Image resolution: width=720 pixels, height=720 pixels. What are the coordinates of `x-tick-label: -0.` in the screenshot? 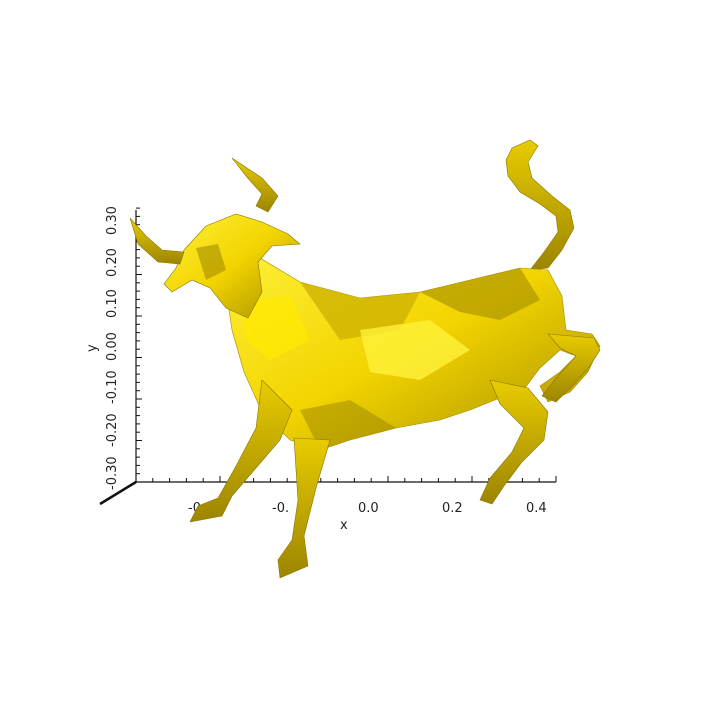 It's located at (280, 508).